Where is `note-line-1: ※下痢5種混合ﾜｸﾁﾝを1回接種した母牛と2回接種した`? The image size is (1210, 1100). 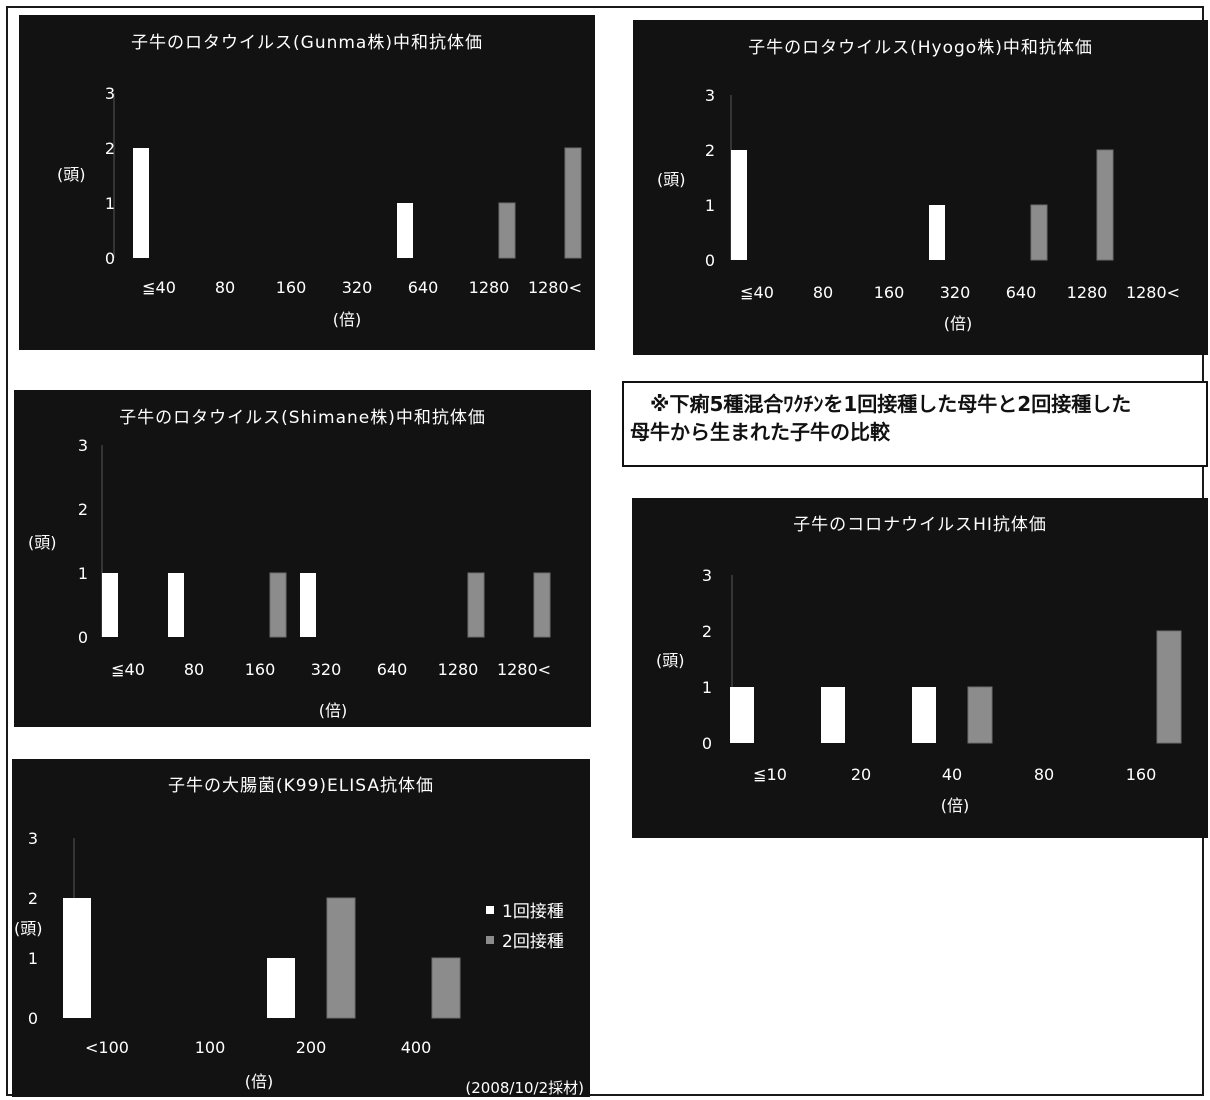 note-line-1: ※下痢5種混合ﾜｸﾁﾝを1回接種した母牛と2回接種した is located at coordinates (891, 404).